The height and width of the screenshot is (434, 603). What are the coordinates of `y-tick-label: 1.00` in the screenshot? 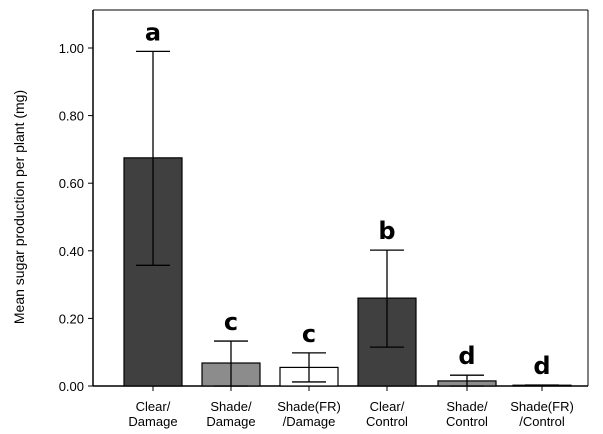 It's located at (71, 48).